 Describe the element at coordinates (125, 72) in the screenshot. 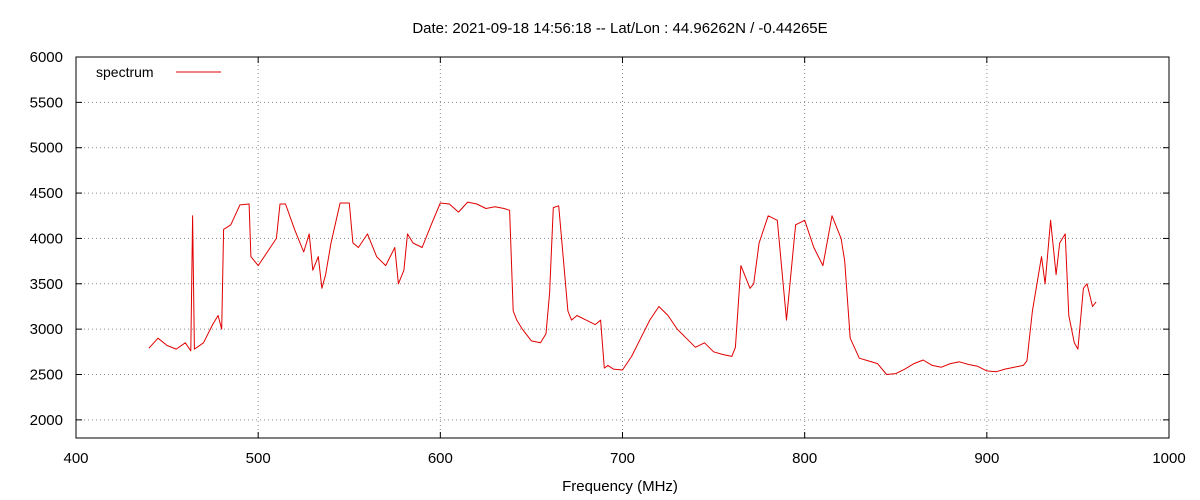

I see `legend-label: spectrum` at that location.